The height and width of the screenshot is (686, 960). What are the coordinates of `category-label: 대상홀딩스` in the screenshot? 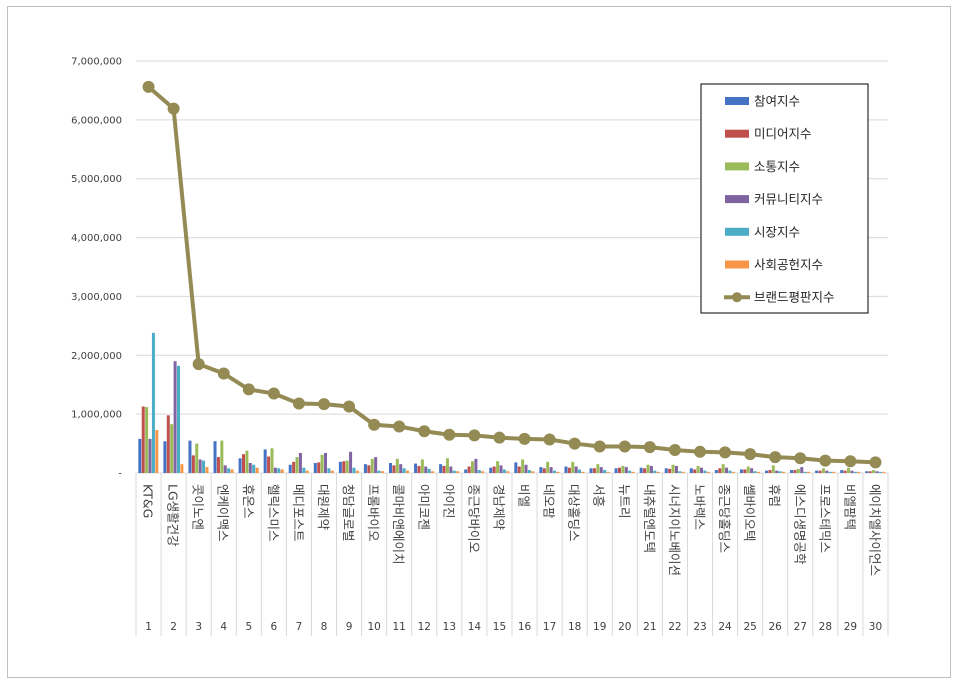 It's located at (574, 513).